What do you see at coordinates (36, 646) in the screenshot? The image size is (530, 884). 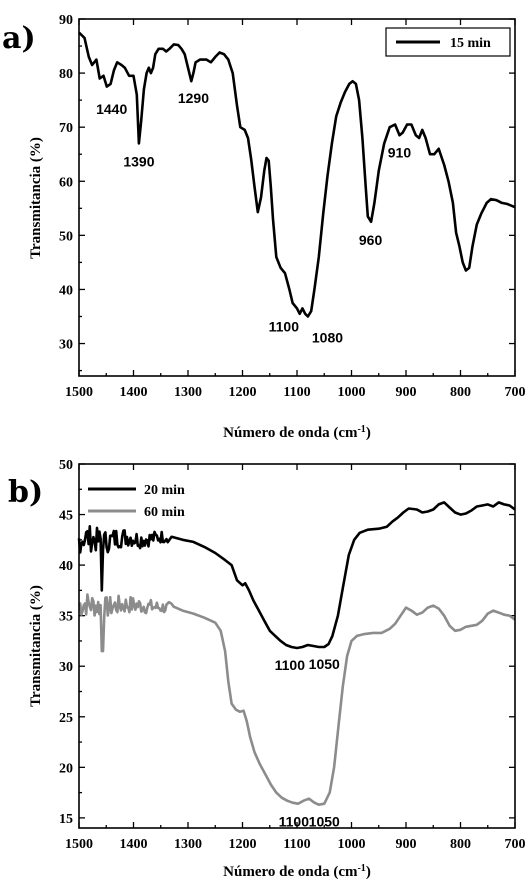 I see `y-axis-title-b: Transmitancia (%)` at bounding box center [36, 646].